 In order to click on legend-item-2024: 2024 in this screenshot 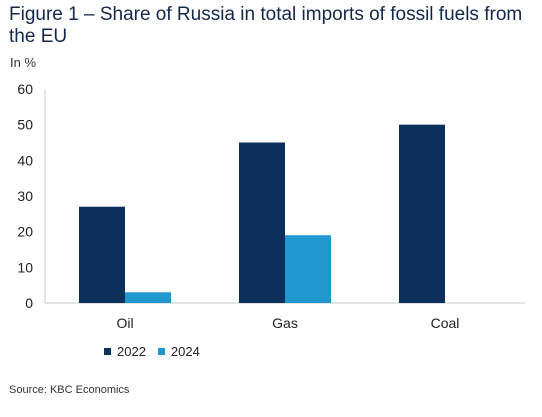, I will do `click(178, 351)`.